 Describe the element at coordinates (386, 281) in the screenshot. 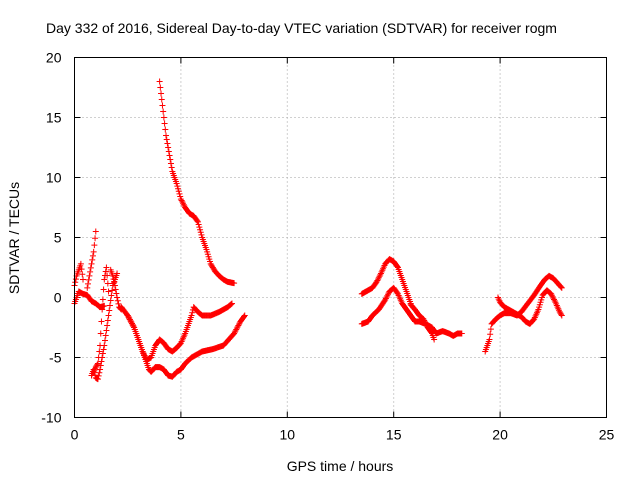

I see `series-afternoon-upper` at that location.